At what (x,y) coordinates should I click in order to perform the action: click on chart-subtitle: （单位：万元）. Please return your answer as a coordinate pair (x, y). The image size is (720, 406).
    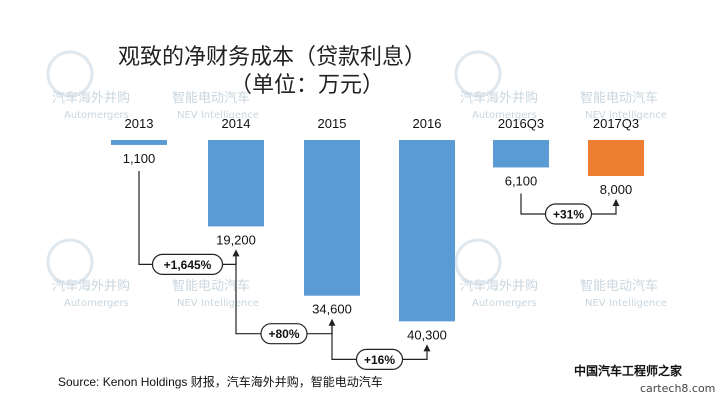
    Looking at the image, I should click on (307, 85).